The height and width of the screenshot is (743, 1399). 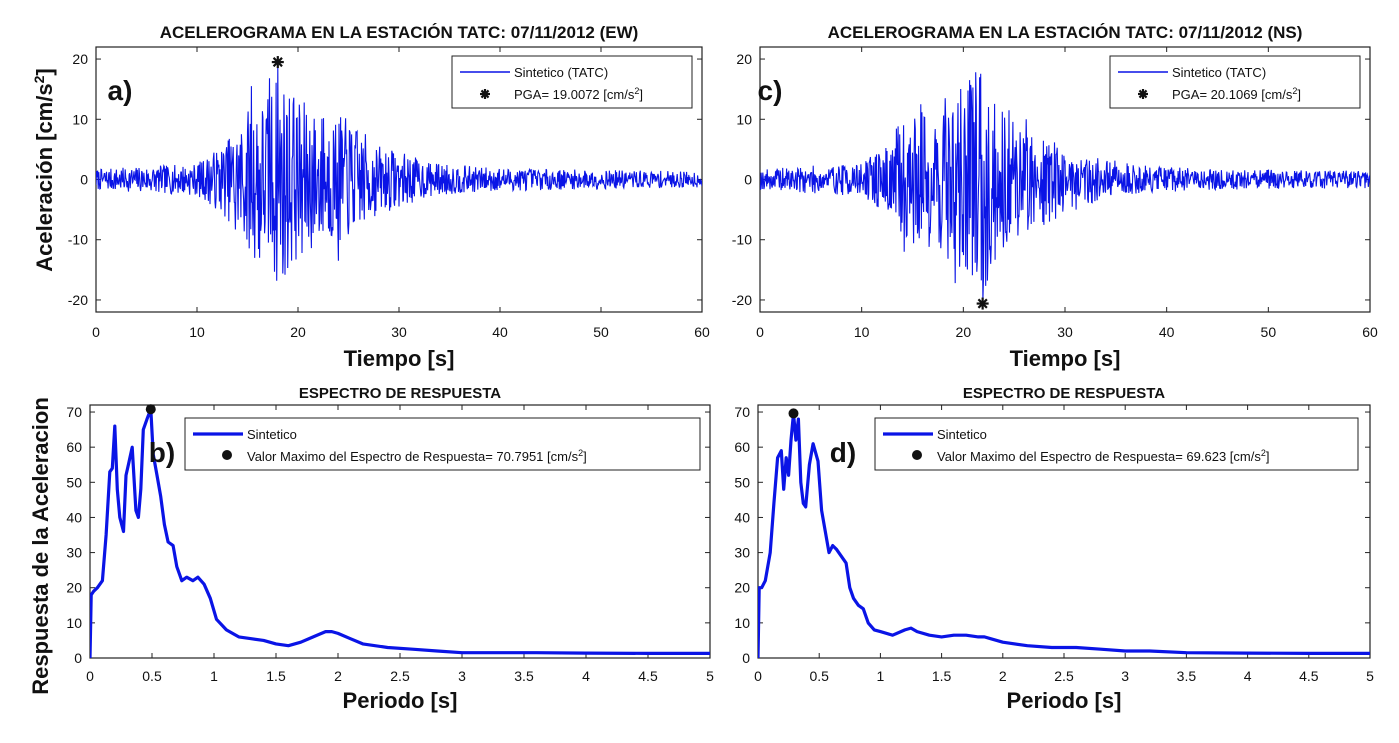 I want to click on legend-marker-asterisk, so click(x=1143, y=94).